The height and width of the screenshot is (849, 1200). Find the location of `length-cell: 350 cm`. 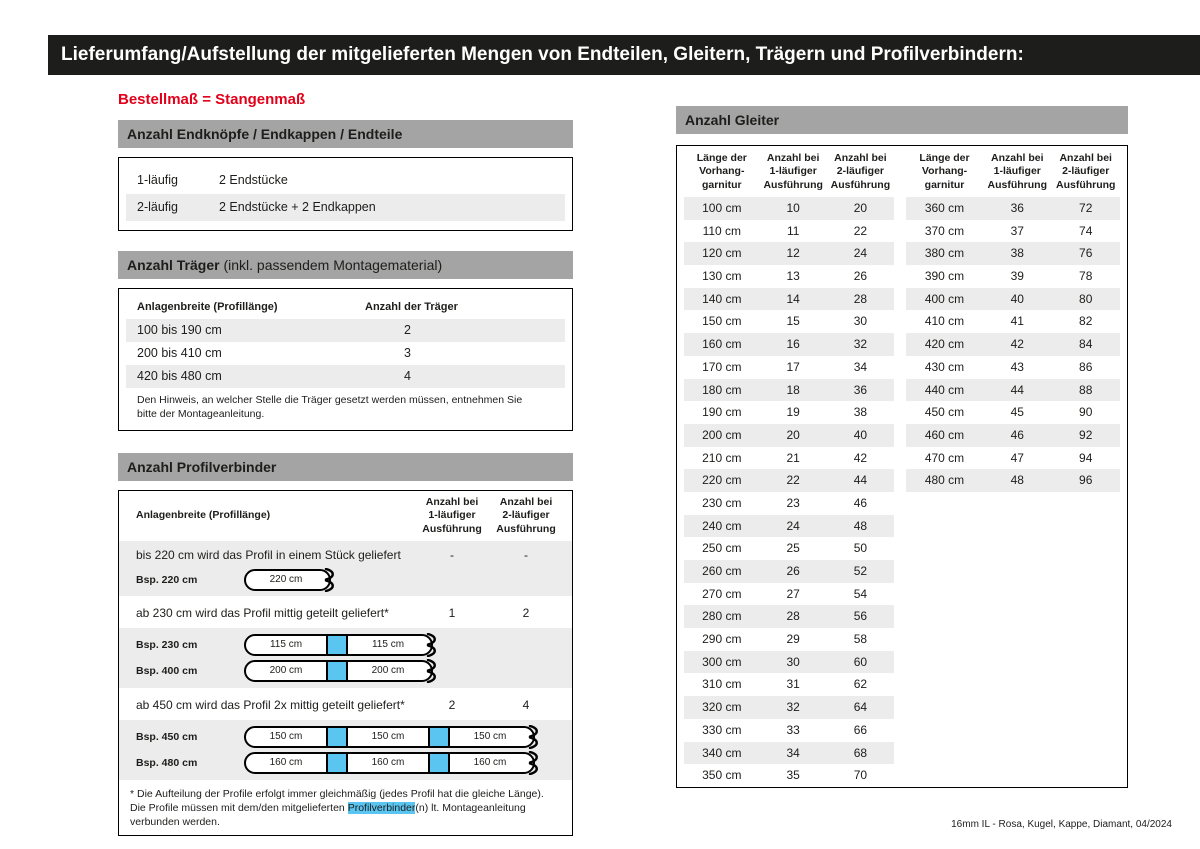

length-cell: 350 cm is located at coordinates (722, 775).